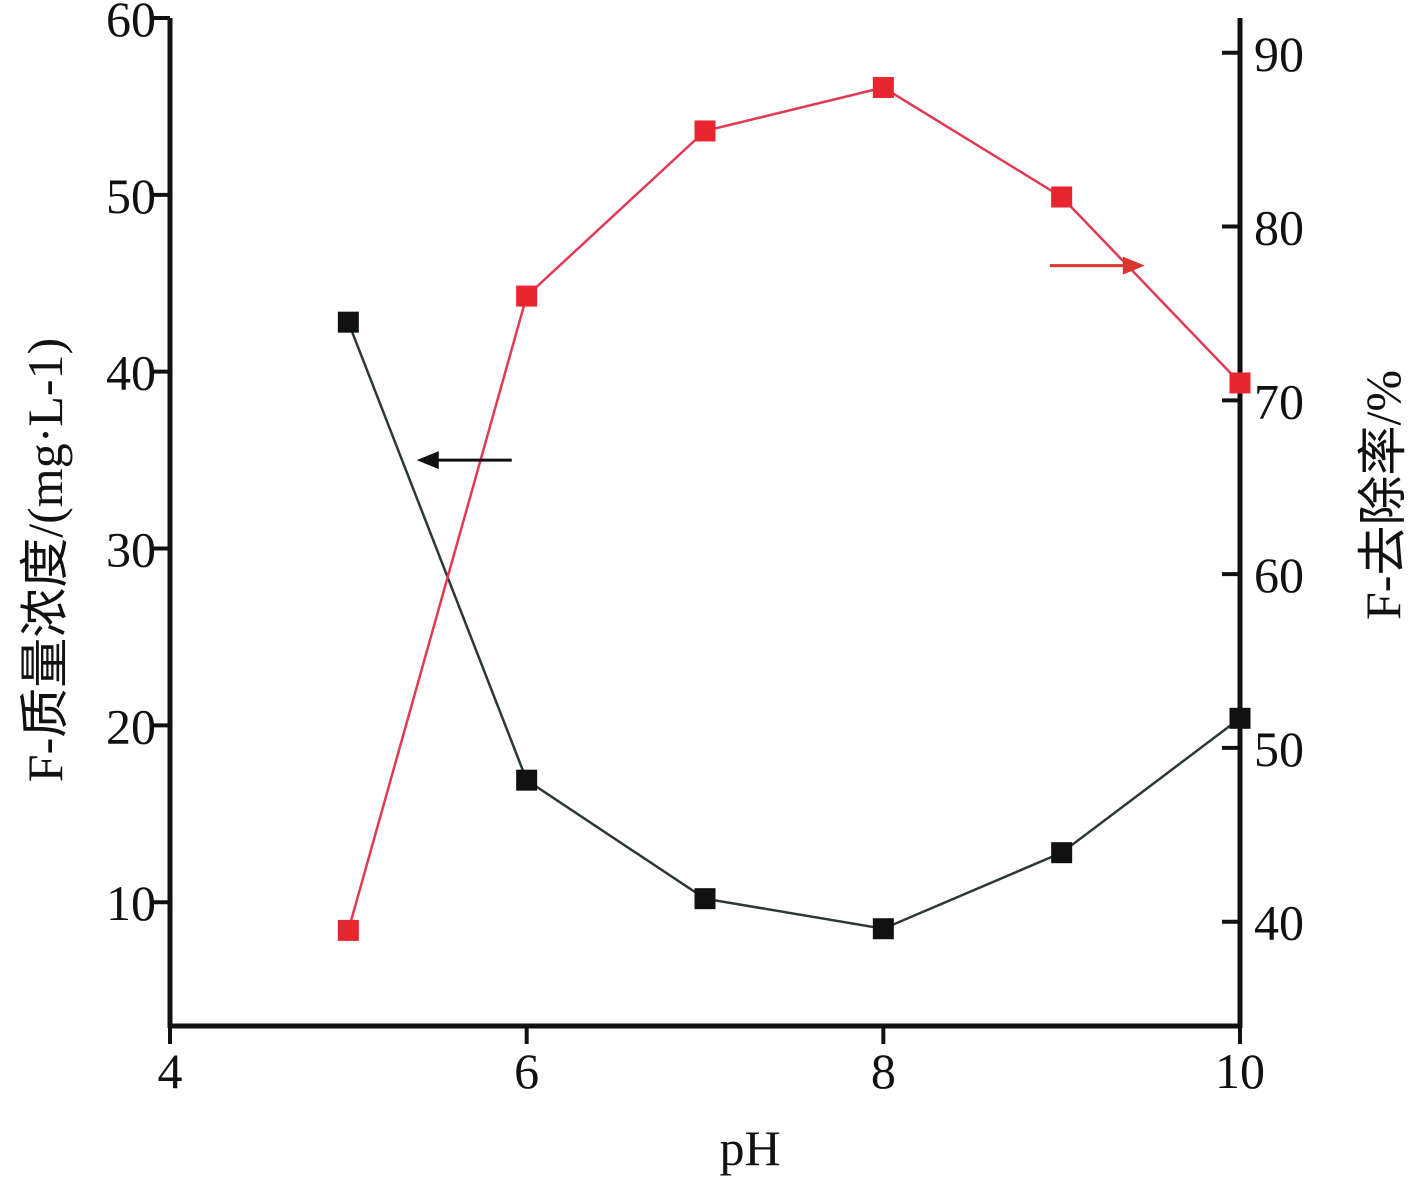  I want to click on x-tick-label: 6, so click(526, 1071).